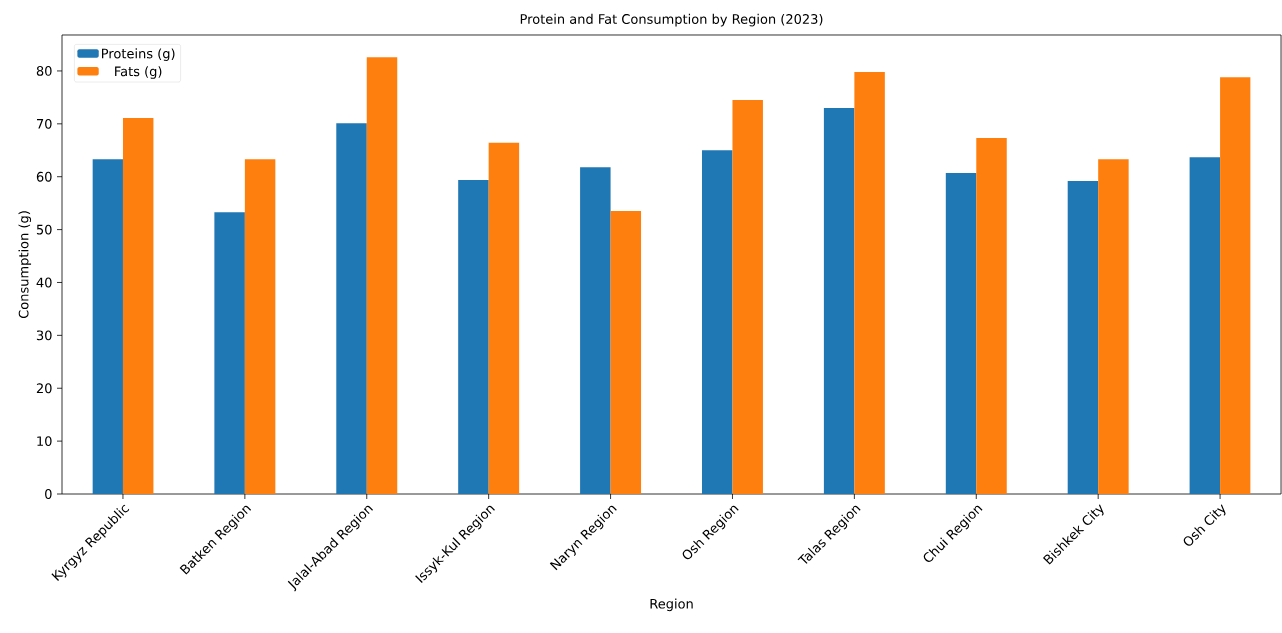  I want to click on y-tick-label: 60, so click(44, 176).